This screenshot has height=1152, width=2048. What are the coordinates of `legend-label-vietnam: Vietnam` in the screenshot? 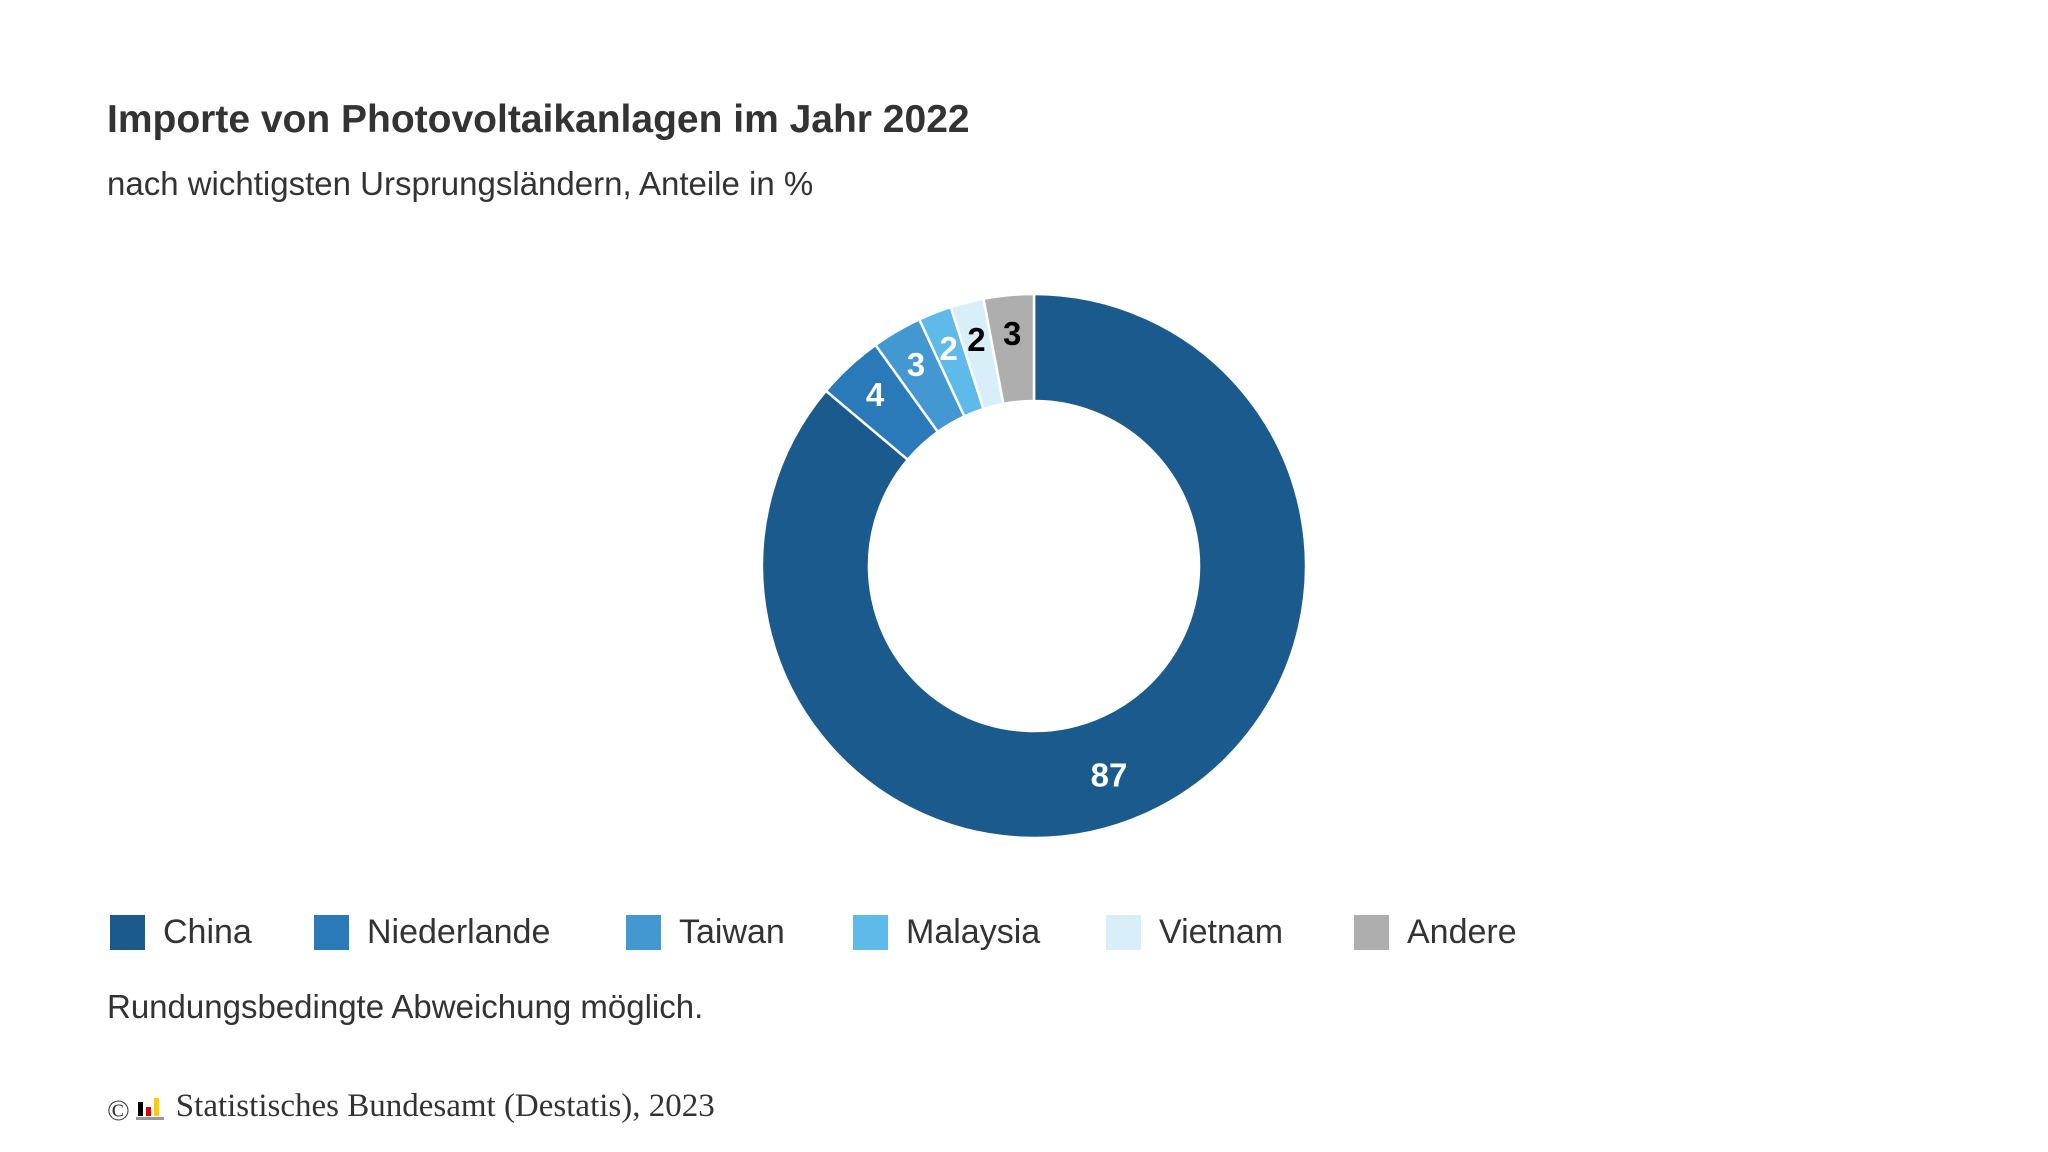 It's located at (1221, 931).